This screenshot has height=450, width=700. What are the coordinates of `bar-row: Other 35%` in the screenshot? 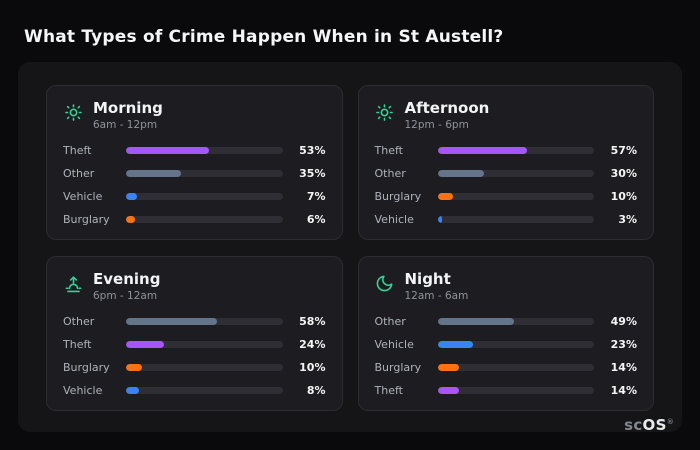 It's located at (194, 173).